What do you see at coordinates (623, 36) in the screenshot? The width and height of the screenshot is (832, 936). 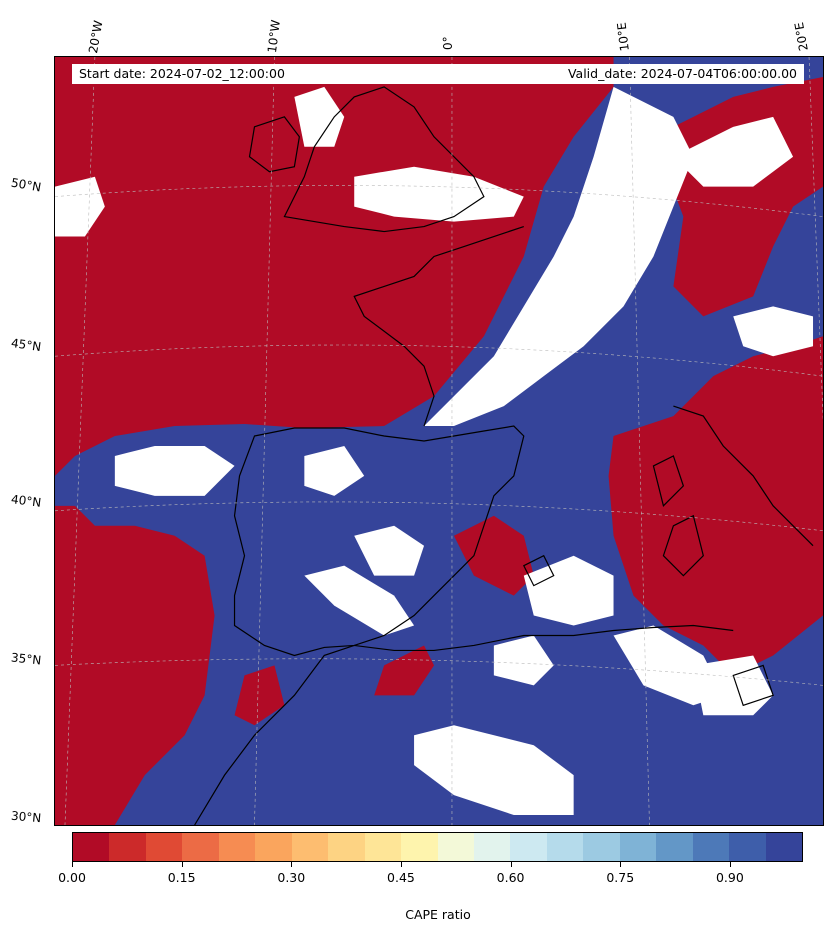 I see `lon-label-10e: 10°E` at bounding box center [623, 36].